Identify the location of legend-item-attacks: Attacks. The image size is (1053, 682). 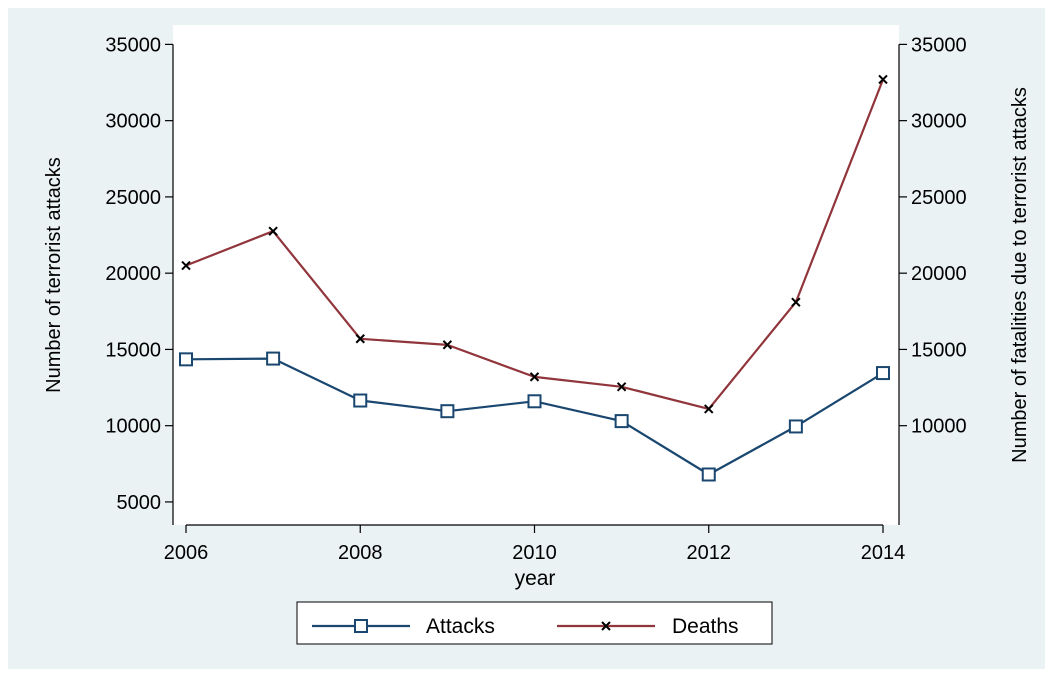
(403, 626).